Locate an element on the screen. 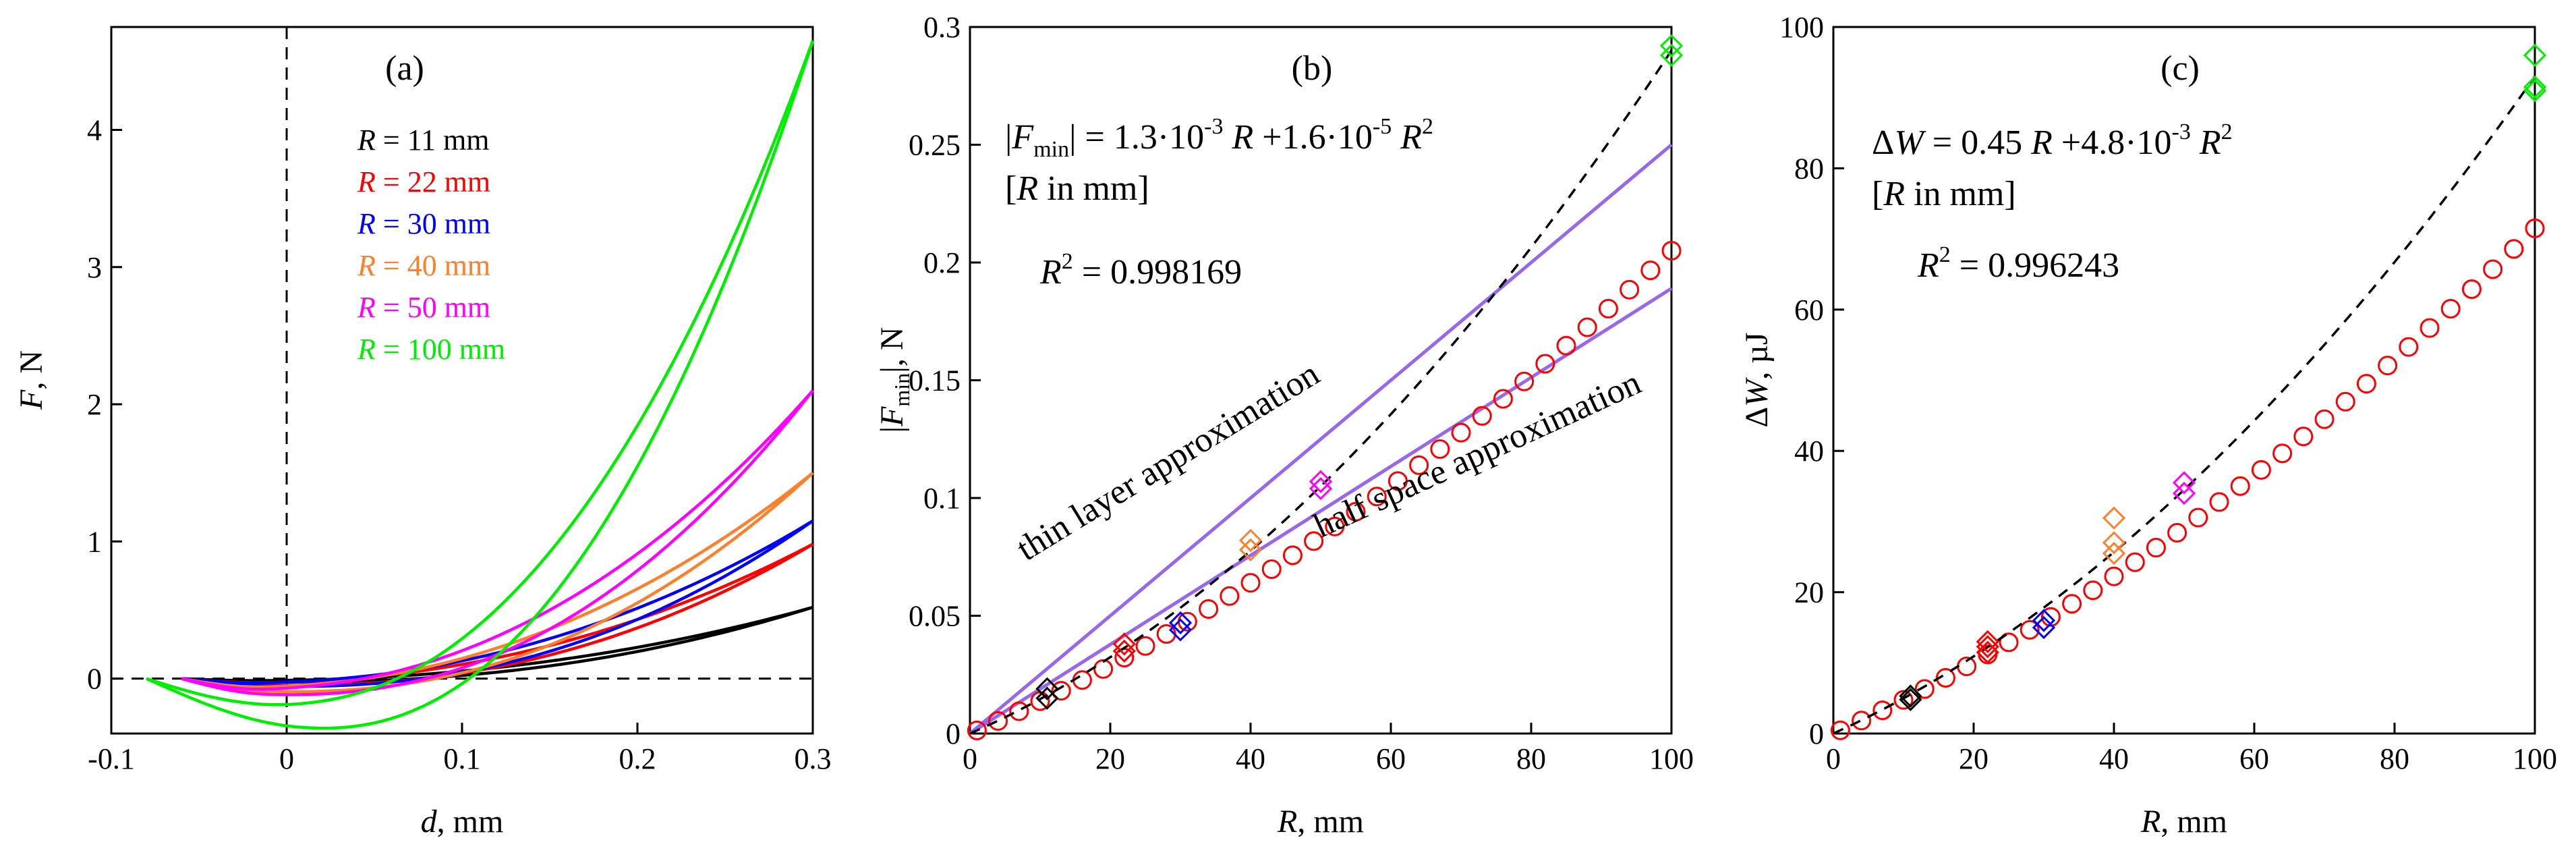 The image size is (2576, 857). x-tick-label: 80 is located at coordinates (1531, 758).